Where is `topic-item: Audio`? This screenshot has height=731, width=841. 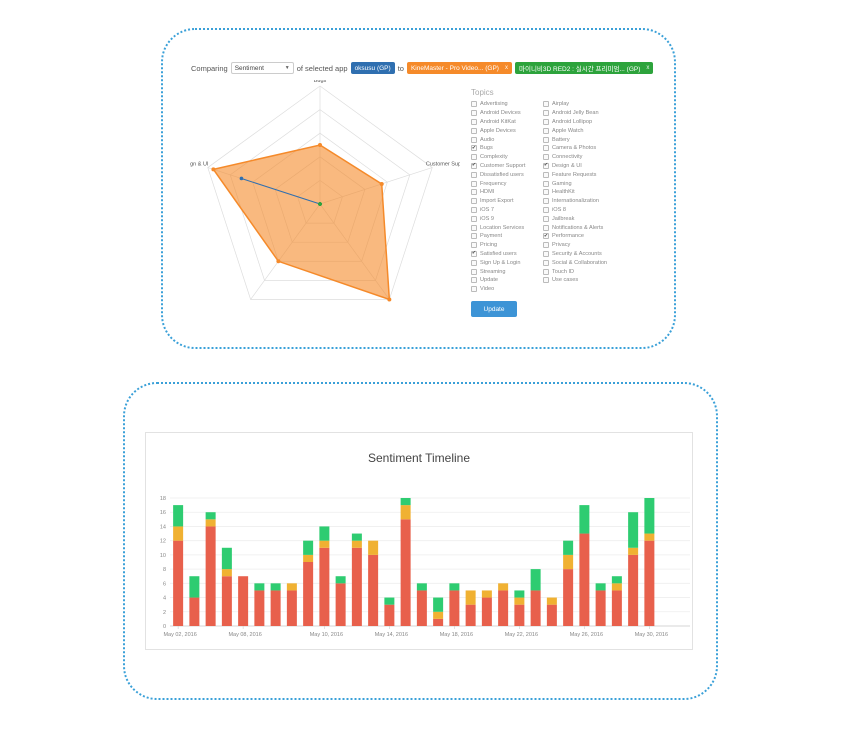 topic-item: Audio is located at coordinates (507, 139).